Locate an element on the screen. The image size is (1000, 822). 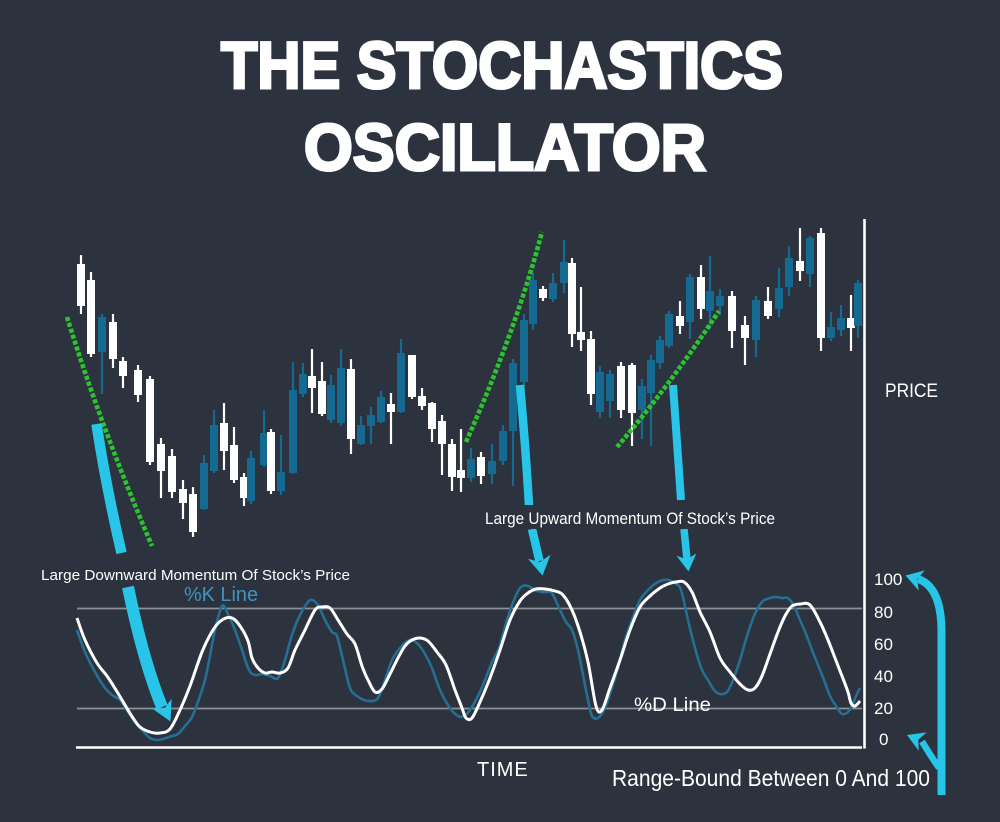
svg-text:Large Downward Momentum Of St: Large Downward Momentum Of Stock’s Price is located at coordinates (195, 575).